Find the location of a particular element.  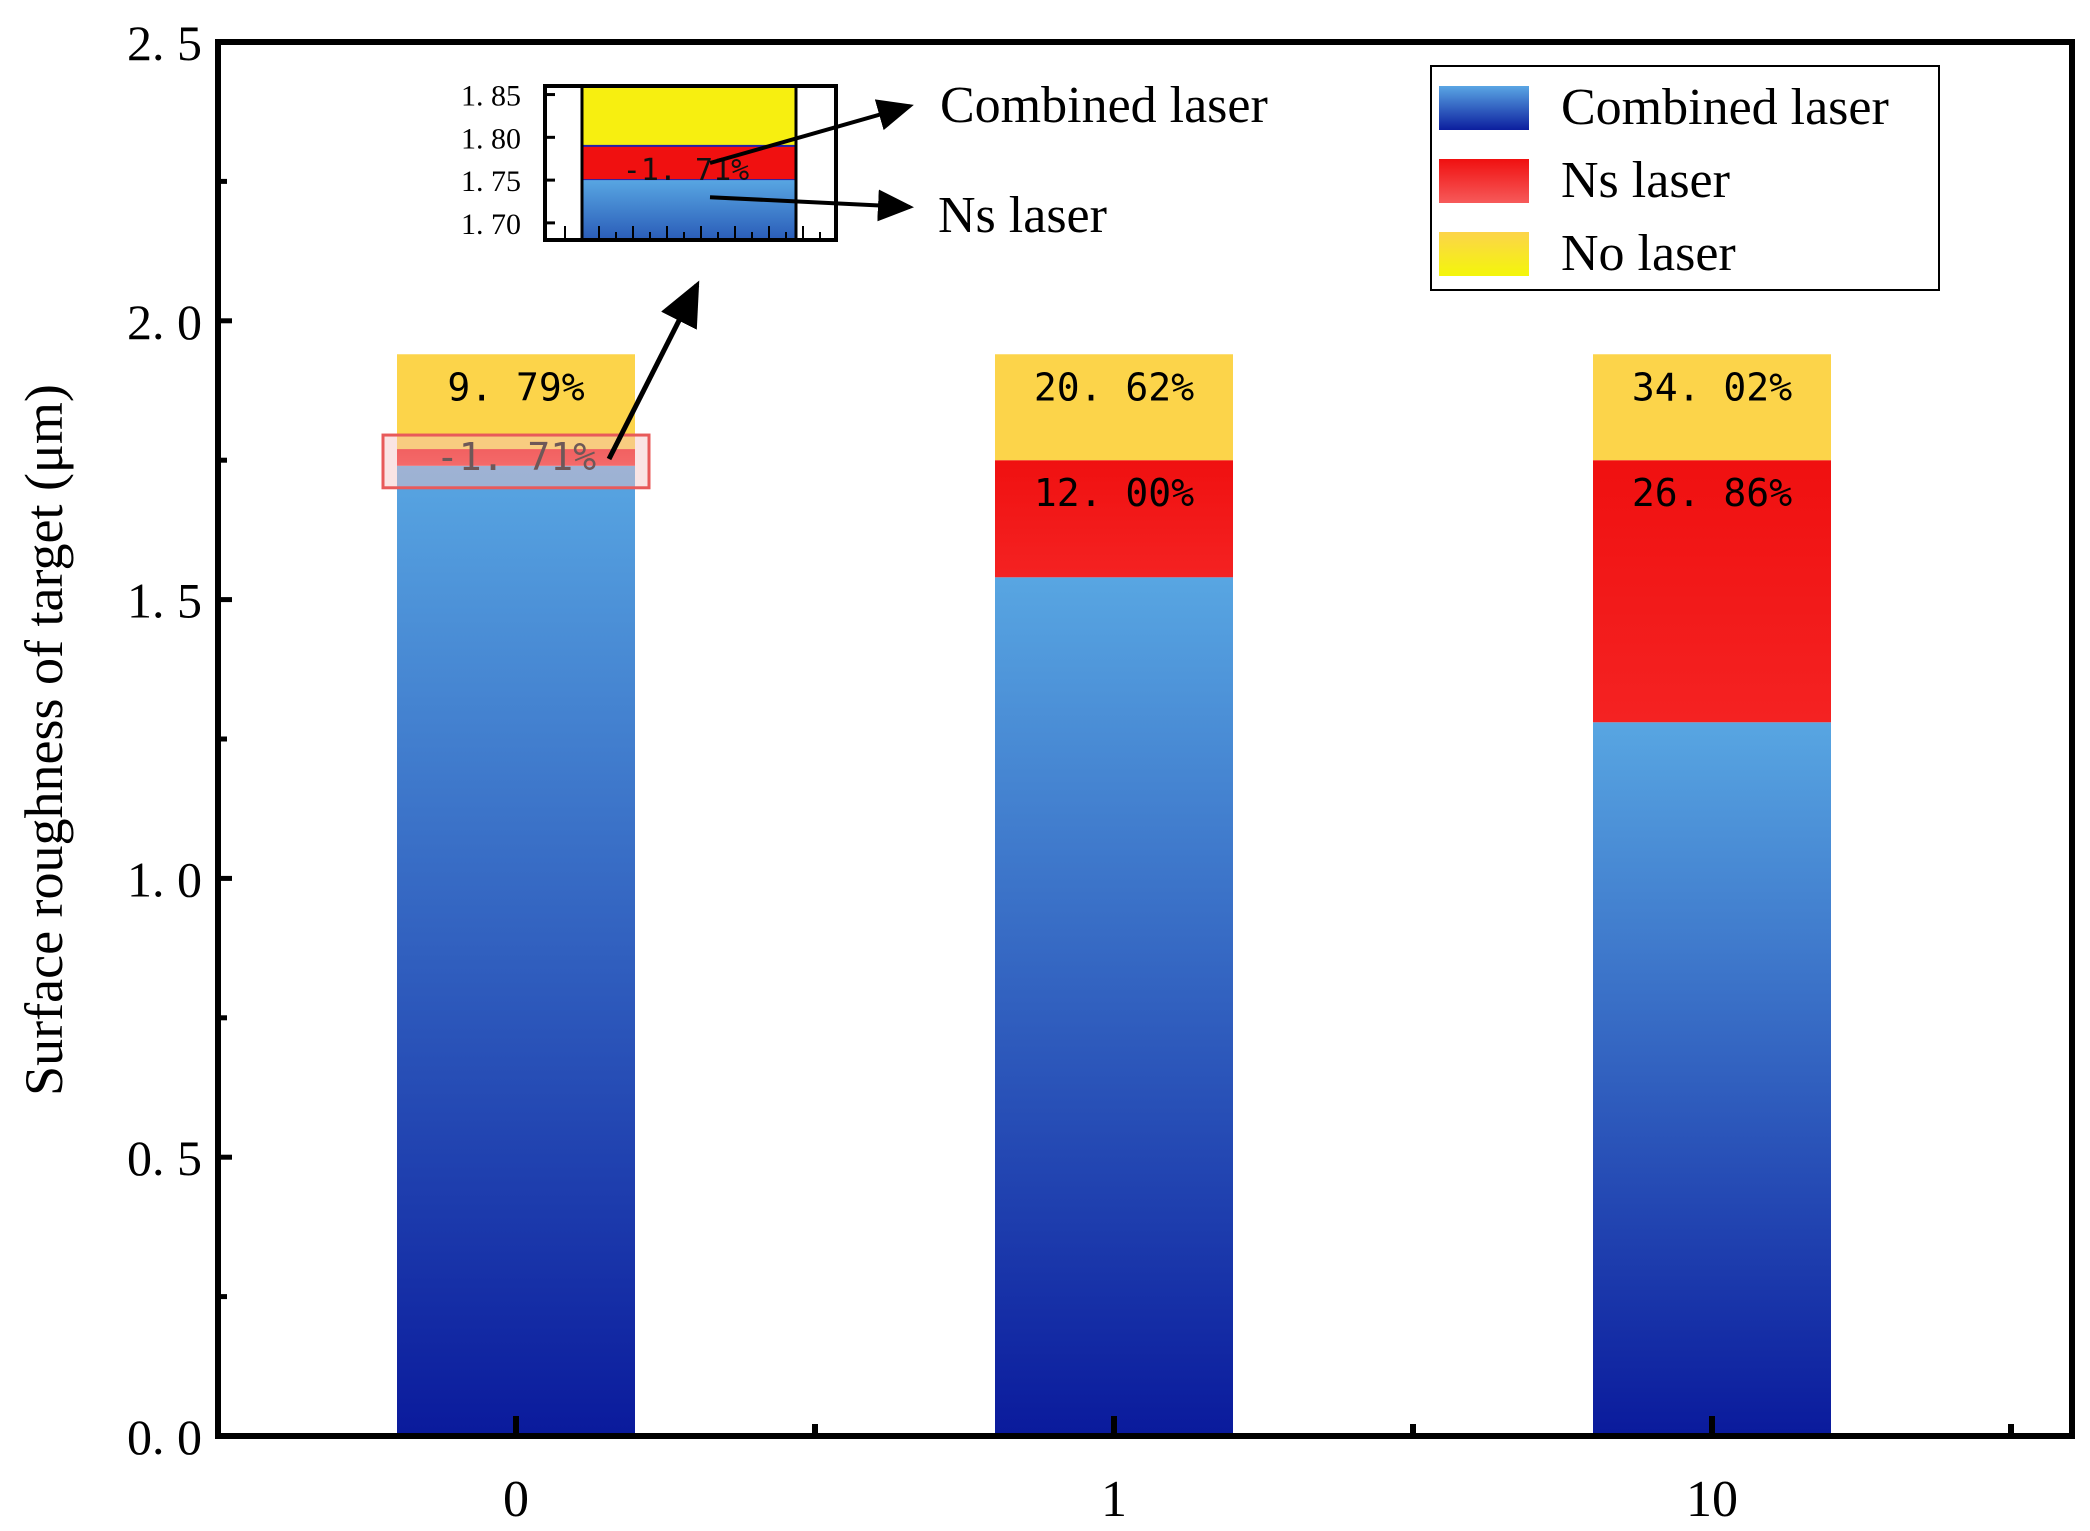

legend-label-combined-laser: Combined laser is located at coordinates (1725, 107).